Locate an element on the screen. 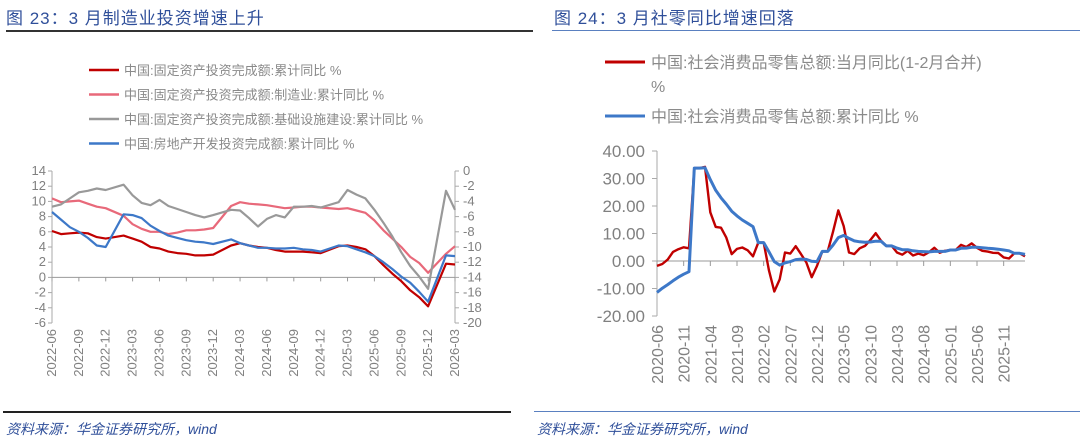  x-tick-label: 2025-12 is located at coordinates (427, 353).